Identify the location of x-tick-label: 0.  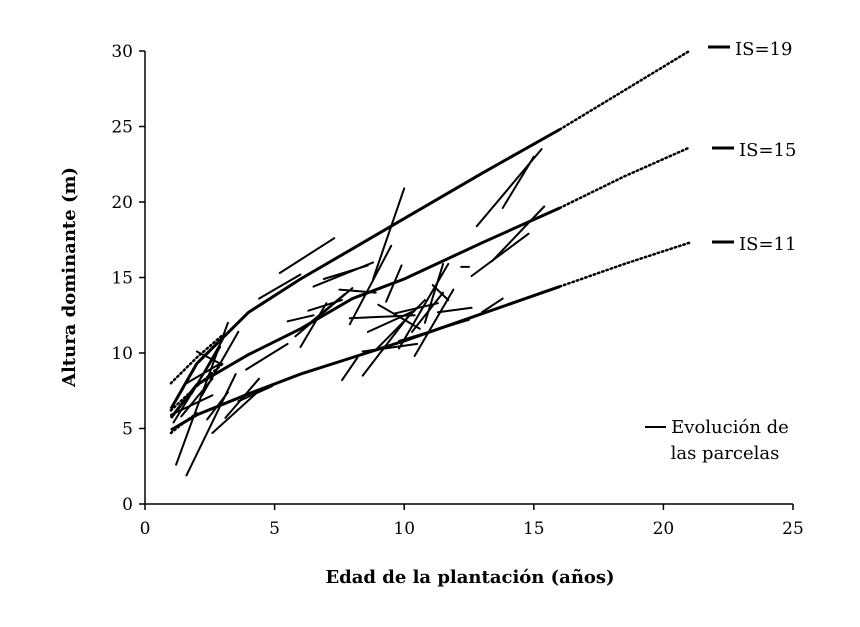
(145, 529).